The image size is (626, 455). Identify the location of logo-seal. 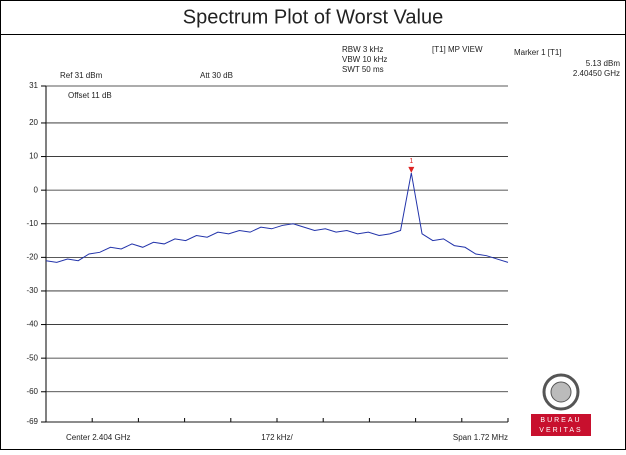
(561, 392).